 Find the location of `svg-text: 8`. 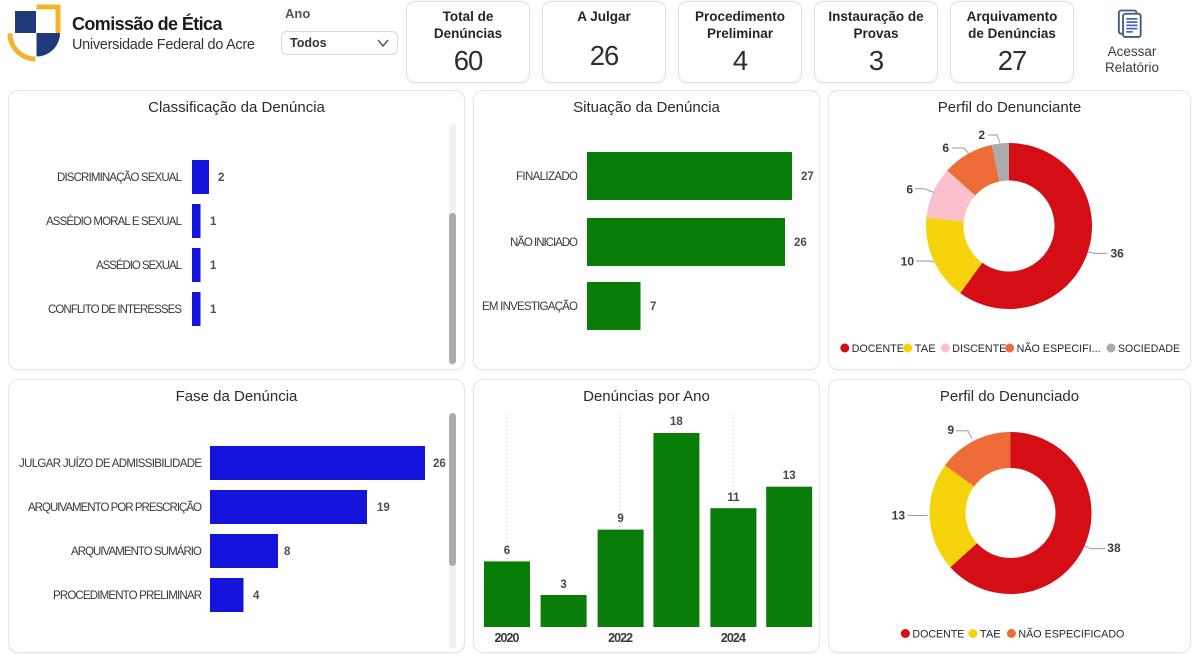

svg-text: 8 is located at coordinates (287, 552).